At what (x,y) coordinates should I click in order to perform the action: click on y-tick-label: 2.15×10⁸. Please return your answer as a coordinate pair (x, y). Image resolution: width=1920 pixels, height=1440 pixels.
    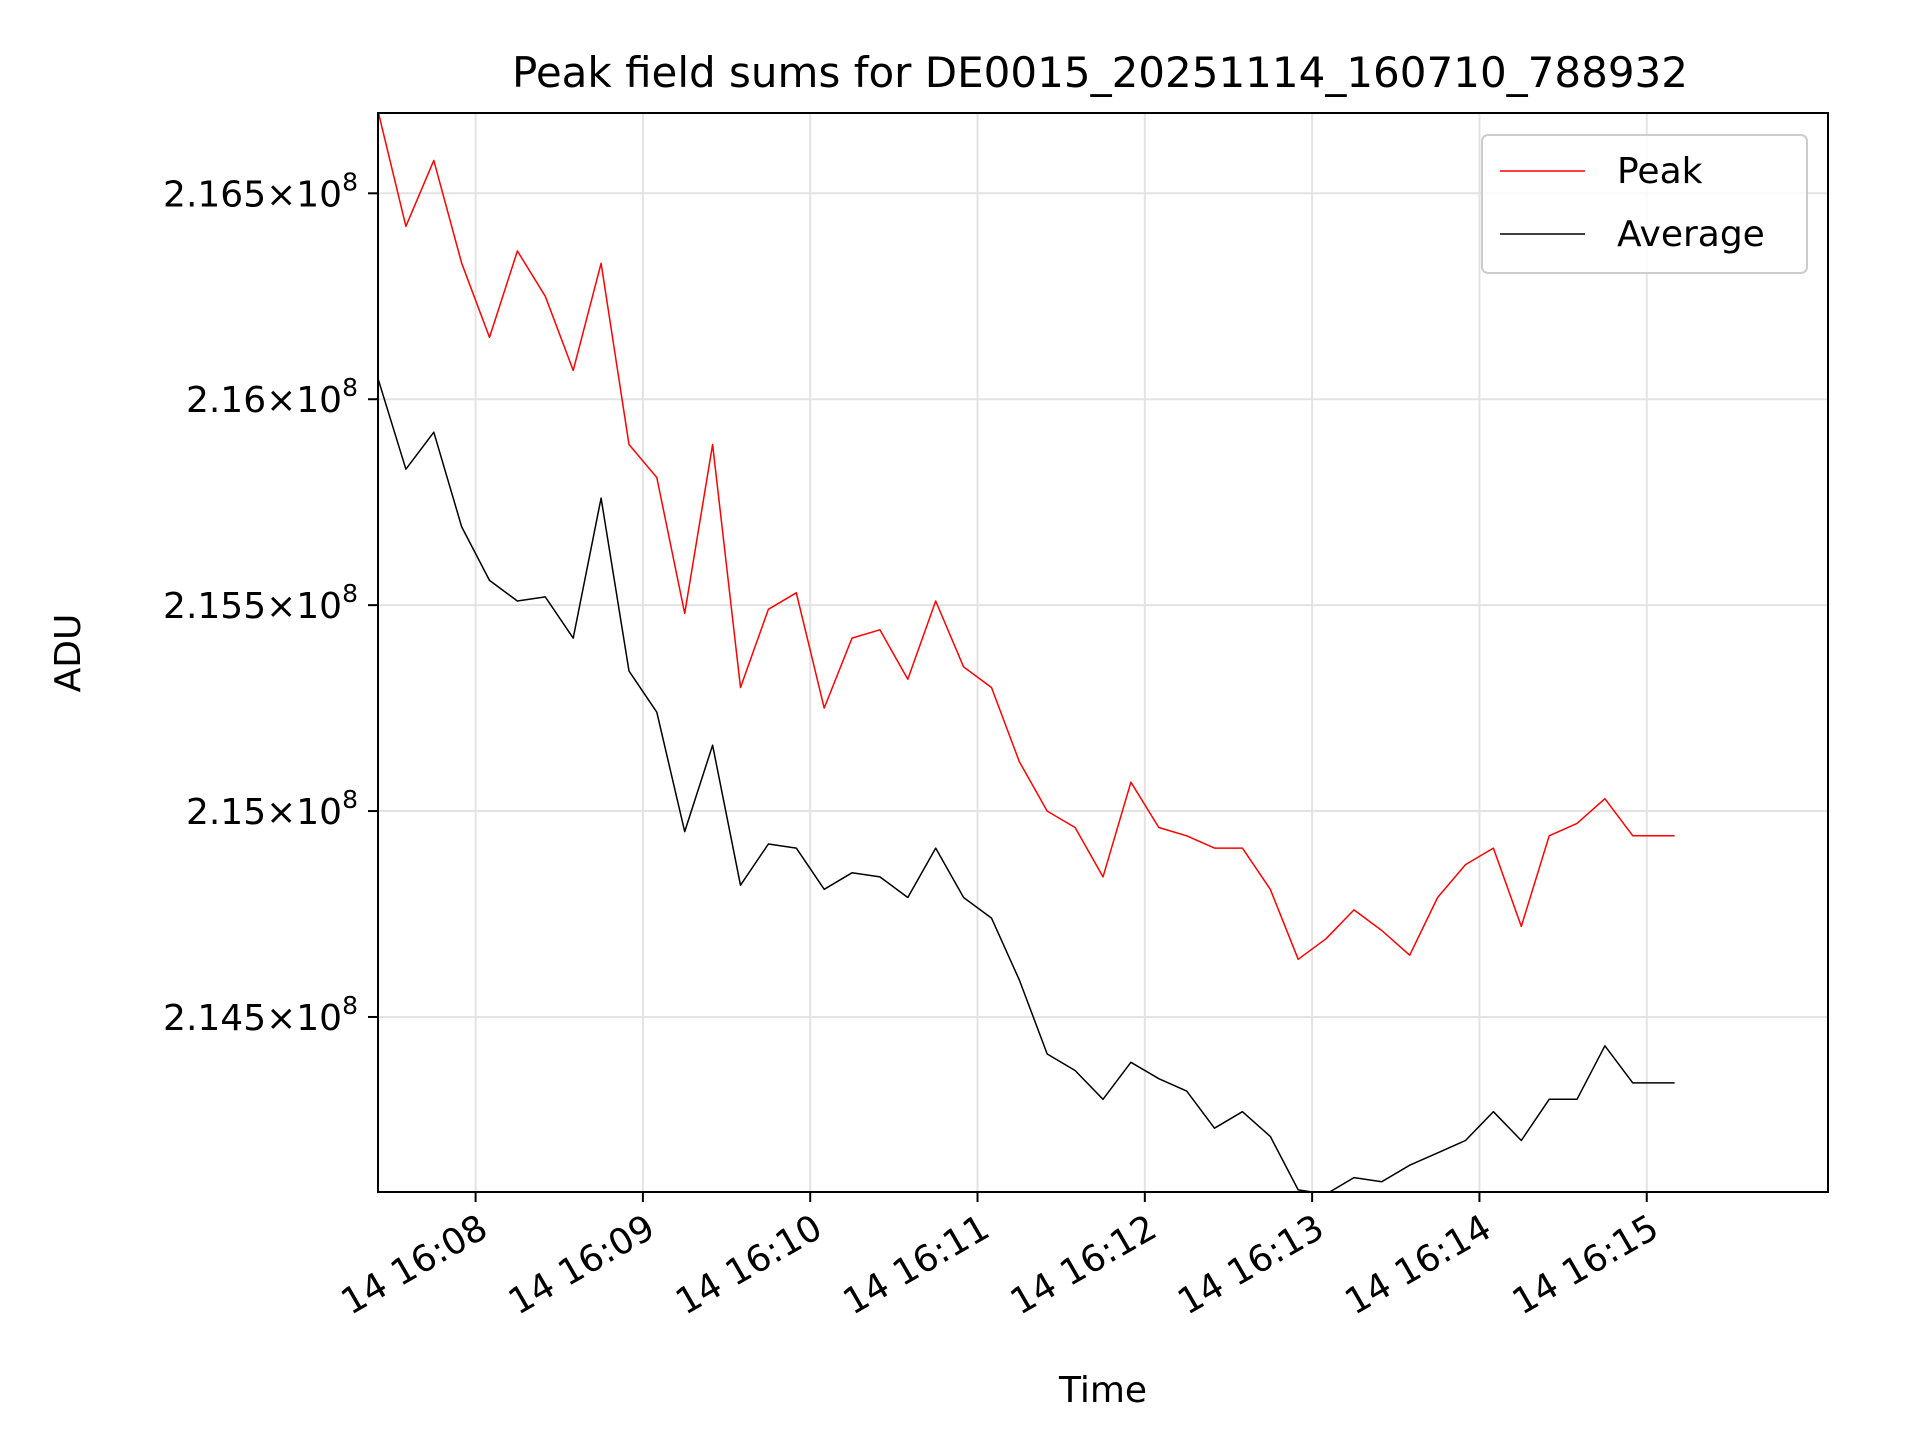
    Looking at the image, I should click on (272, 809).